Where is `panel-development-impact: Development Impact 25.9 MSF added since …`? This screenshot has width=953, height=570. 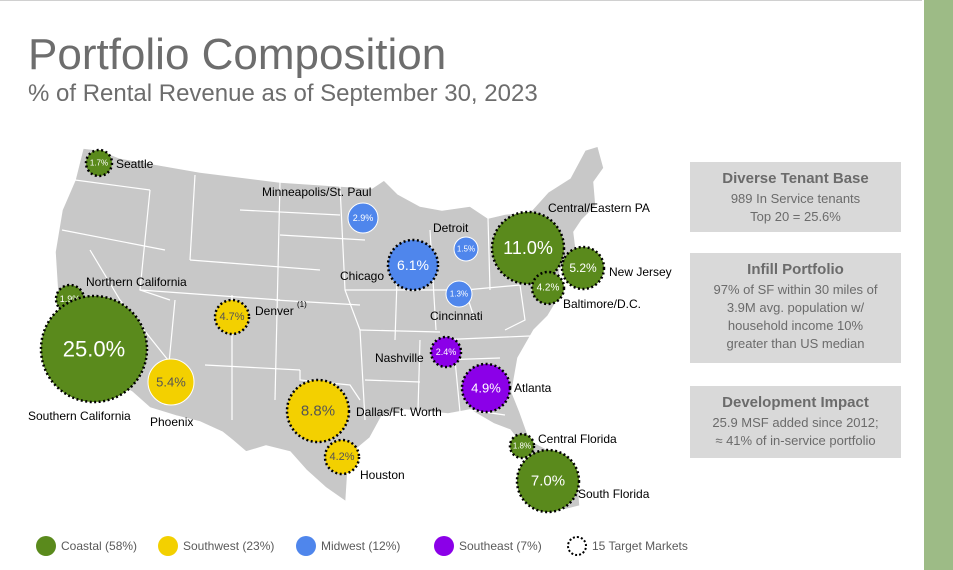
panel-development-impact: Development Impact 25.9 MSF added since … is located at coordinates (795, 422).